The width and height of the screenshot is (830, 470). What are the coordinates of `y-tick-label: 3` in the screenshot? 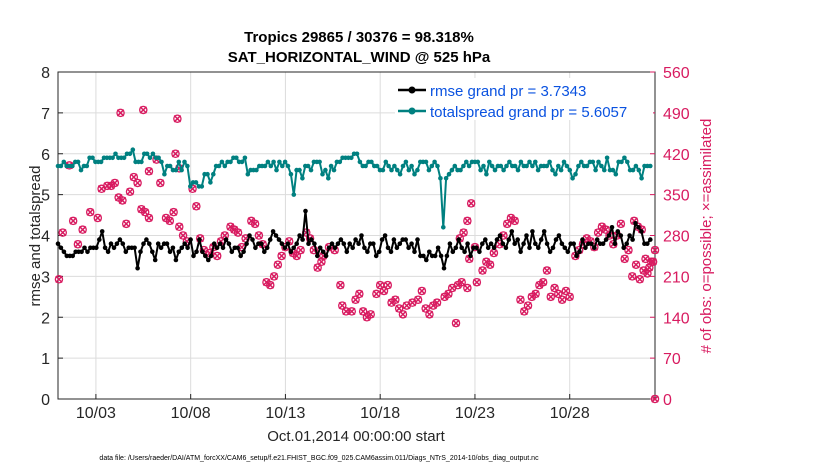 It's located at (45, 277).